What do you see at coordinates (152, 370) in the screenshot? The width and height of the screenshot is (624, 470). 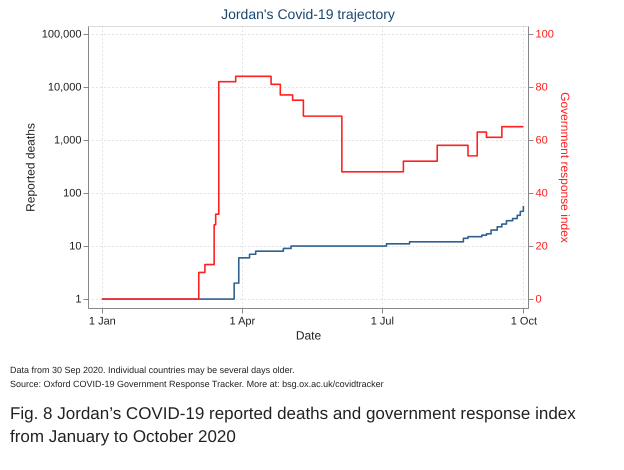 I see `text: Data from 30 Sep 2020. Individual countries may be several days older.` at bounding box center [152, 370].